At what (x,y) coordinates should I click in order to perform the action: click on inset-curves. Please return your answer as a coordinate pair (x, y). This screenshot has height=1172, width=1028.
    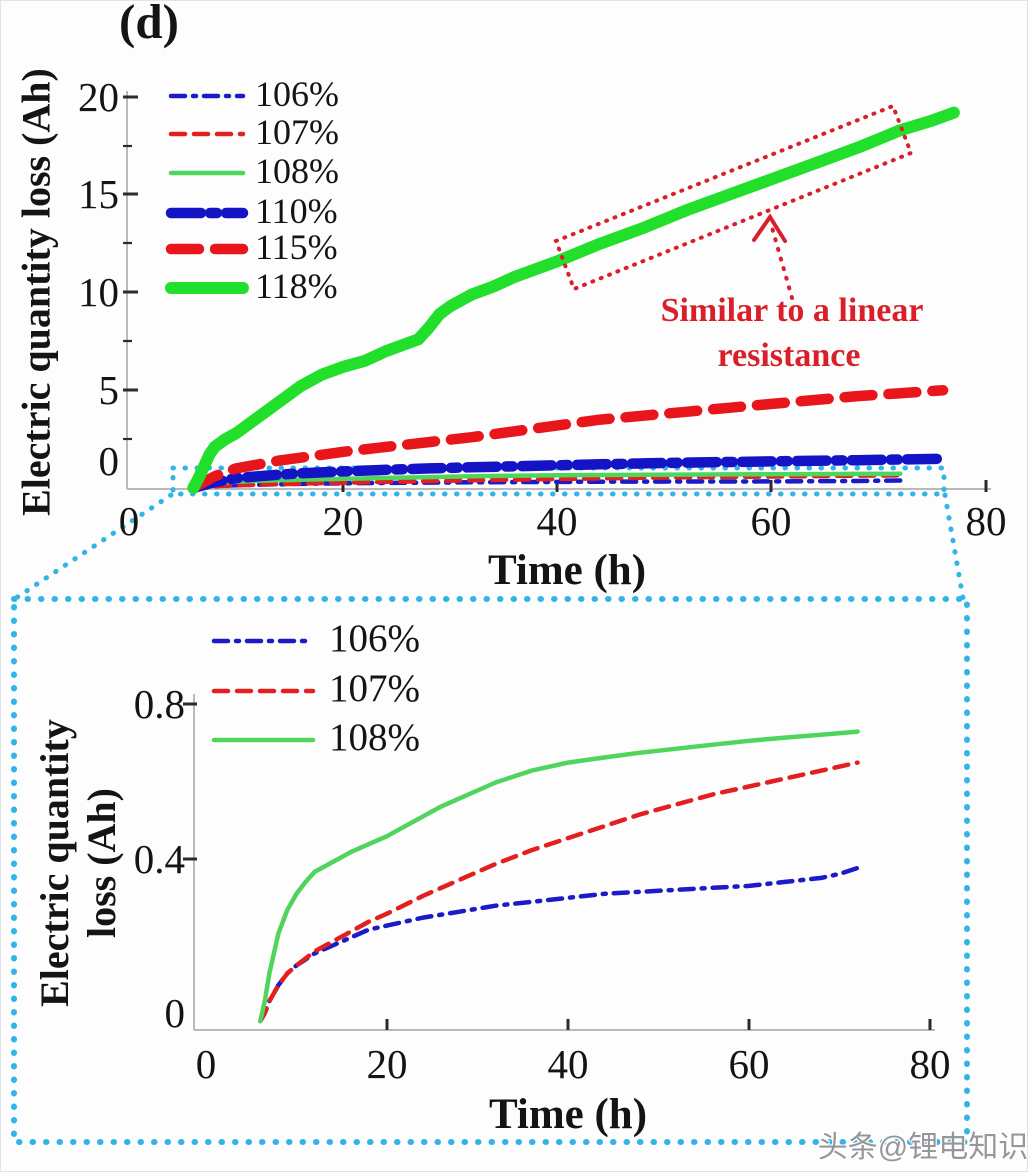
    Looking at the image, I should click on (559, 876).